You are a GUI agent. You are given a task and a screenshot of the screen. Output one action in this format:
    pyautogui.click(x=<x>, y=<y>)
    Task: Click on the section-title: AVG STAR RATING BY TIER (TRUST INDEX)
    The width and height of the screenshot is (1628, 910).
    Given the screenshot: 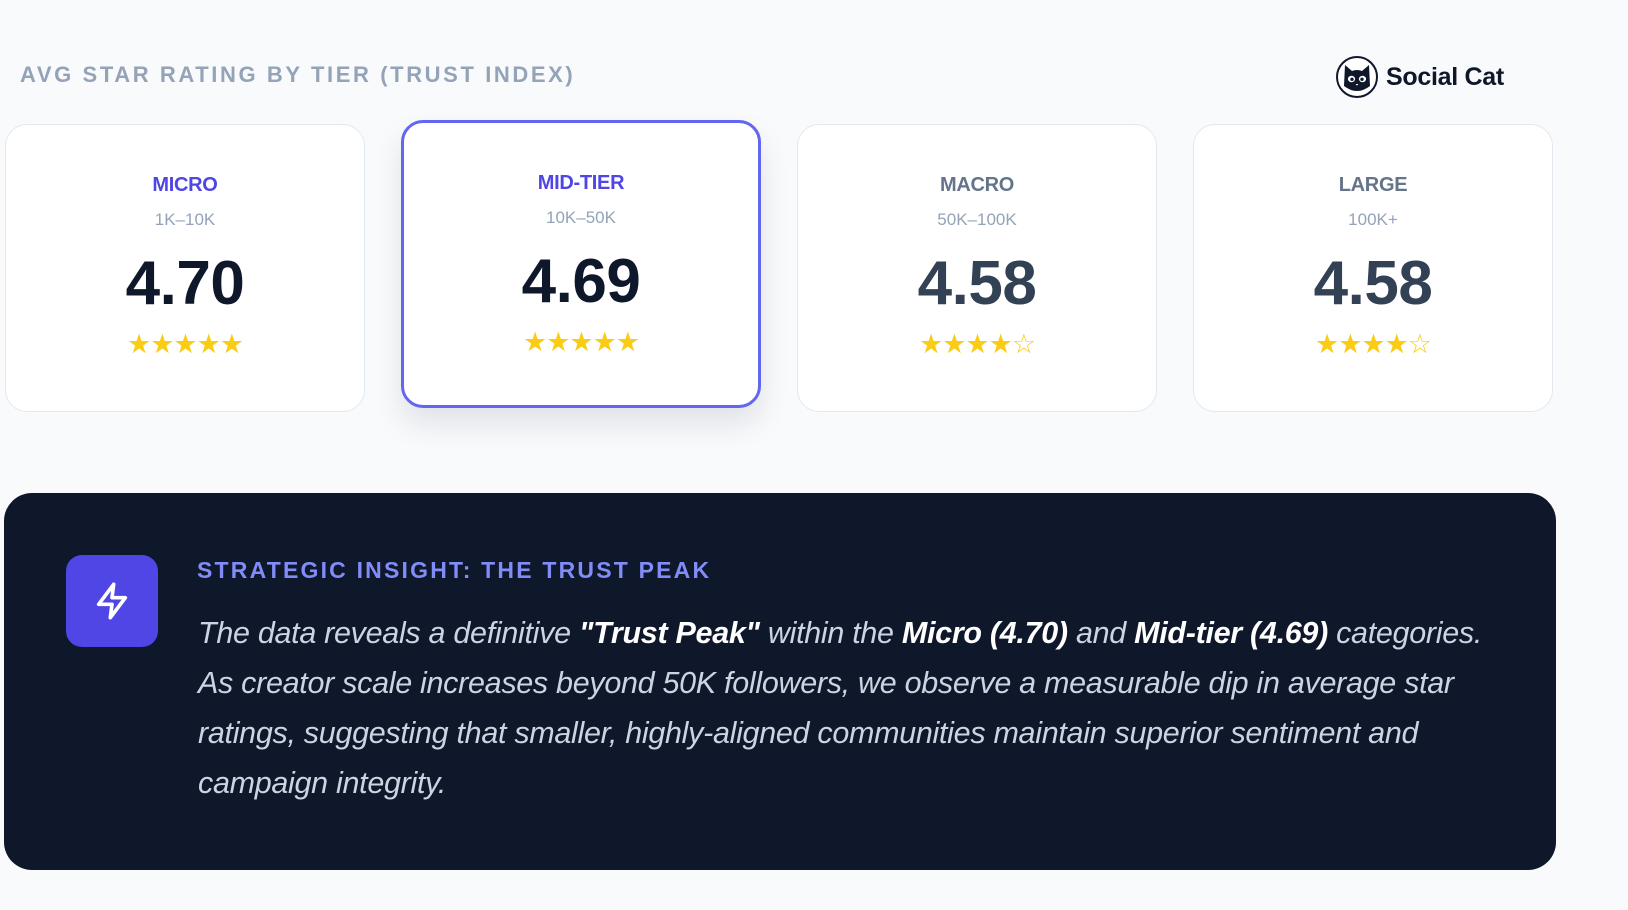 What is the action you would take?
    pyautogui.click(x=298, y=74)
    